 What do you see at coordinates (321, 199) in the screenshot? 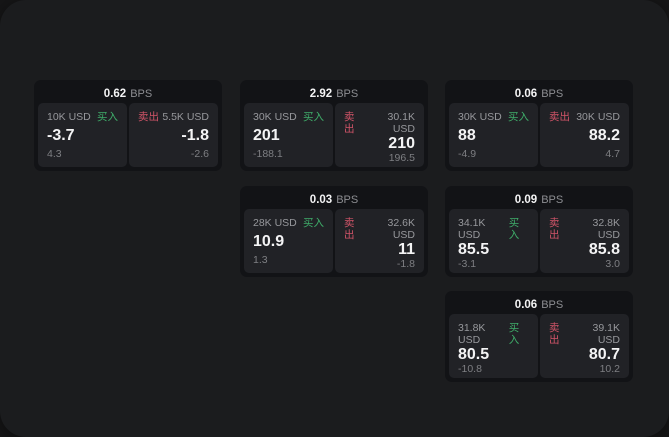
I see `bps-value: 0.03` at bounding box center [321, 199].